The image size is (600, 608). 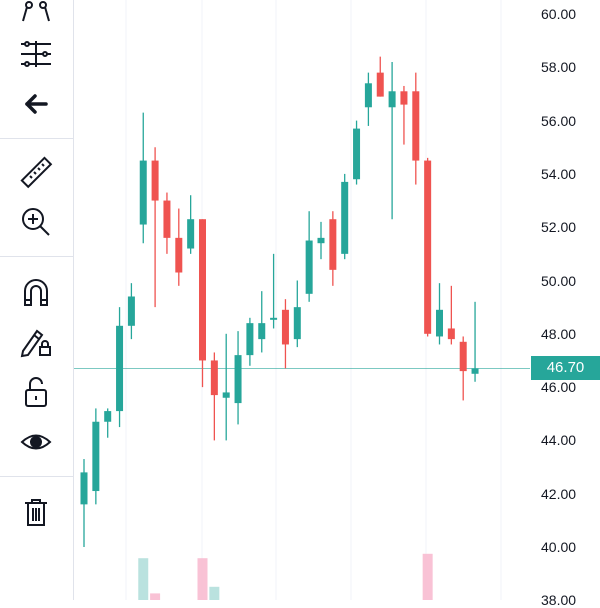 What do you see at coordinates (559, 493) in the screenshot?
I see `price-tick-label: 42.00` at bounding box center [559, 493].